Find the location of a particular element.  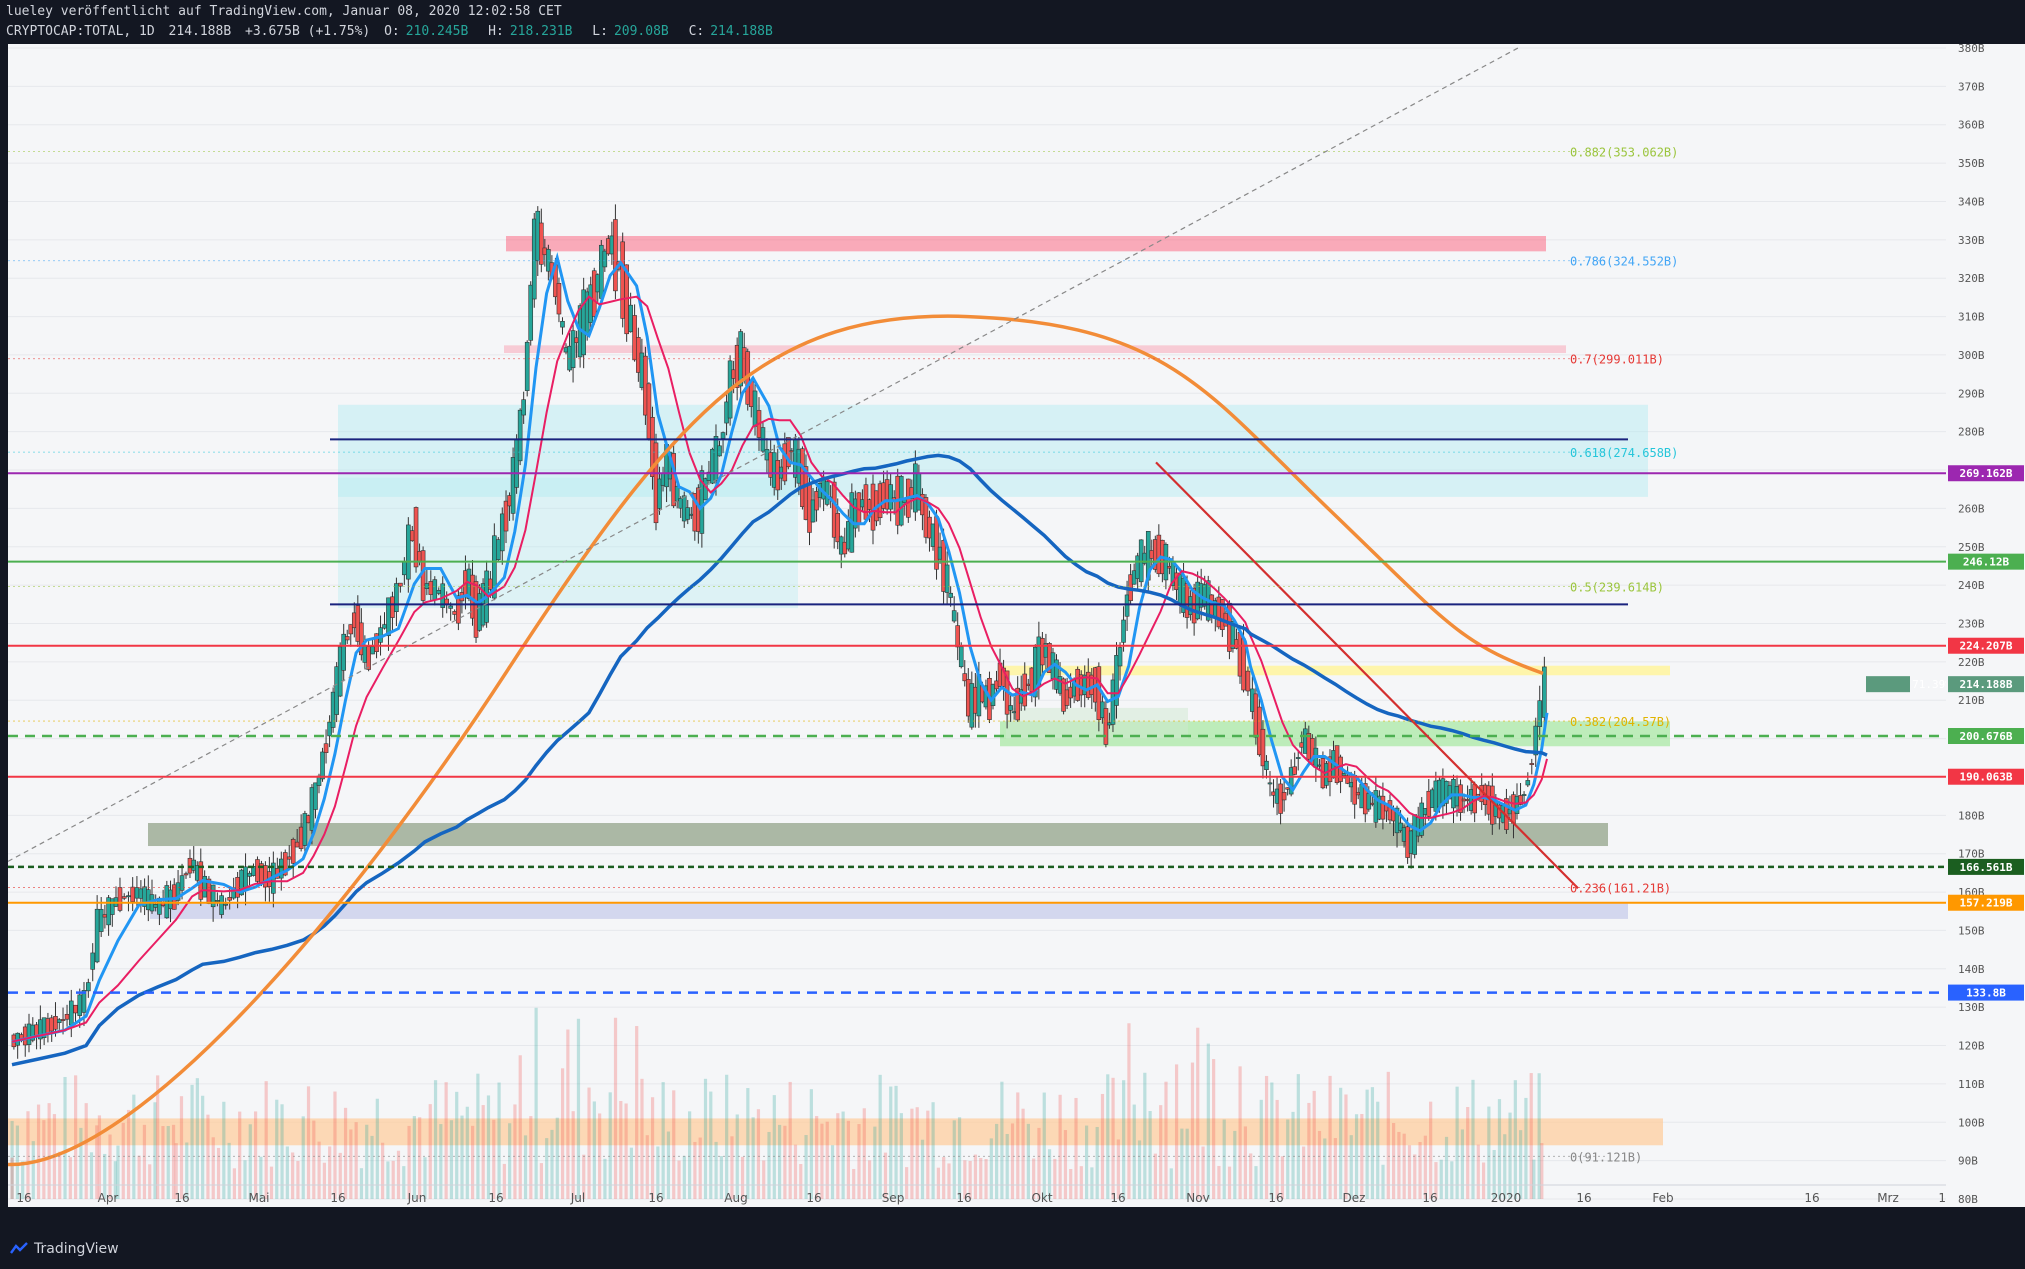

y-tick-label: 290B is located at coordinates (1971, 393).